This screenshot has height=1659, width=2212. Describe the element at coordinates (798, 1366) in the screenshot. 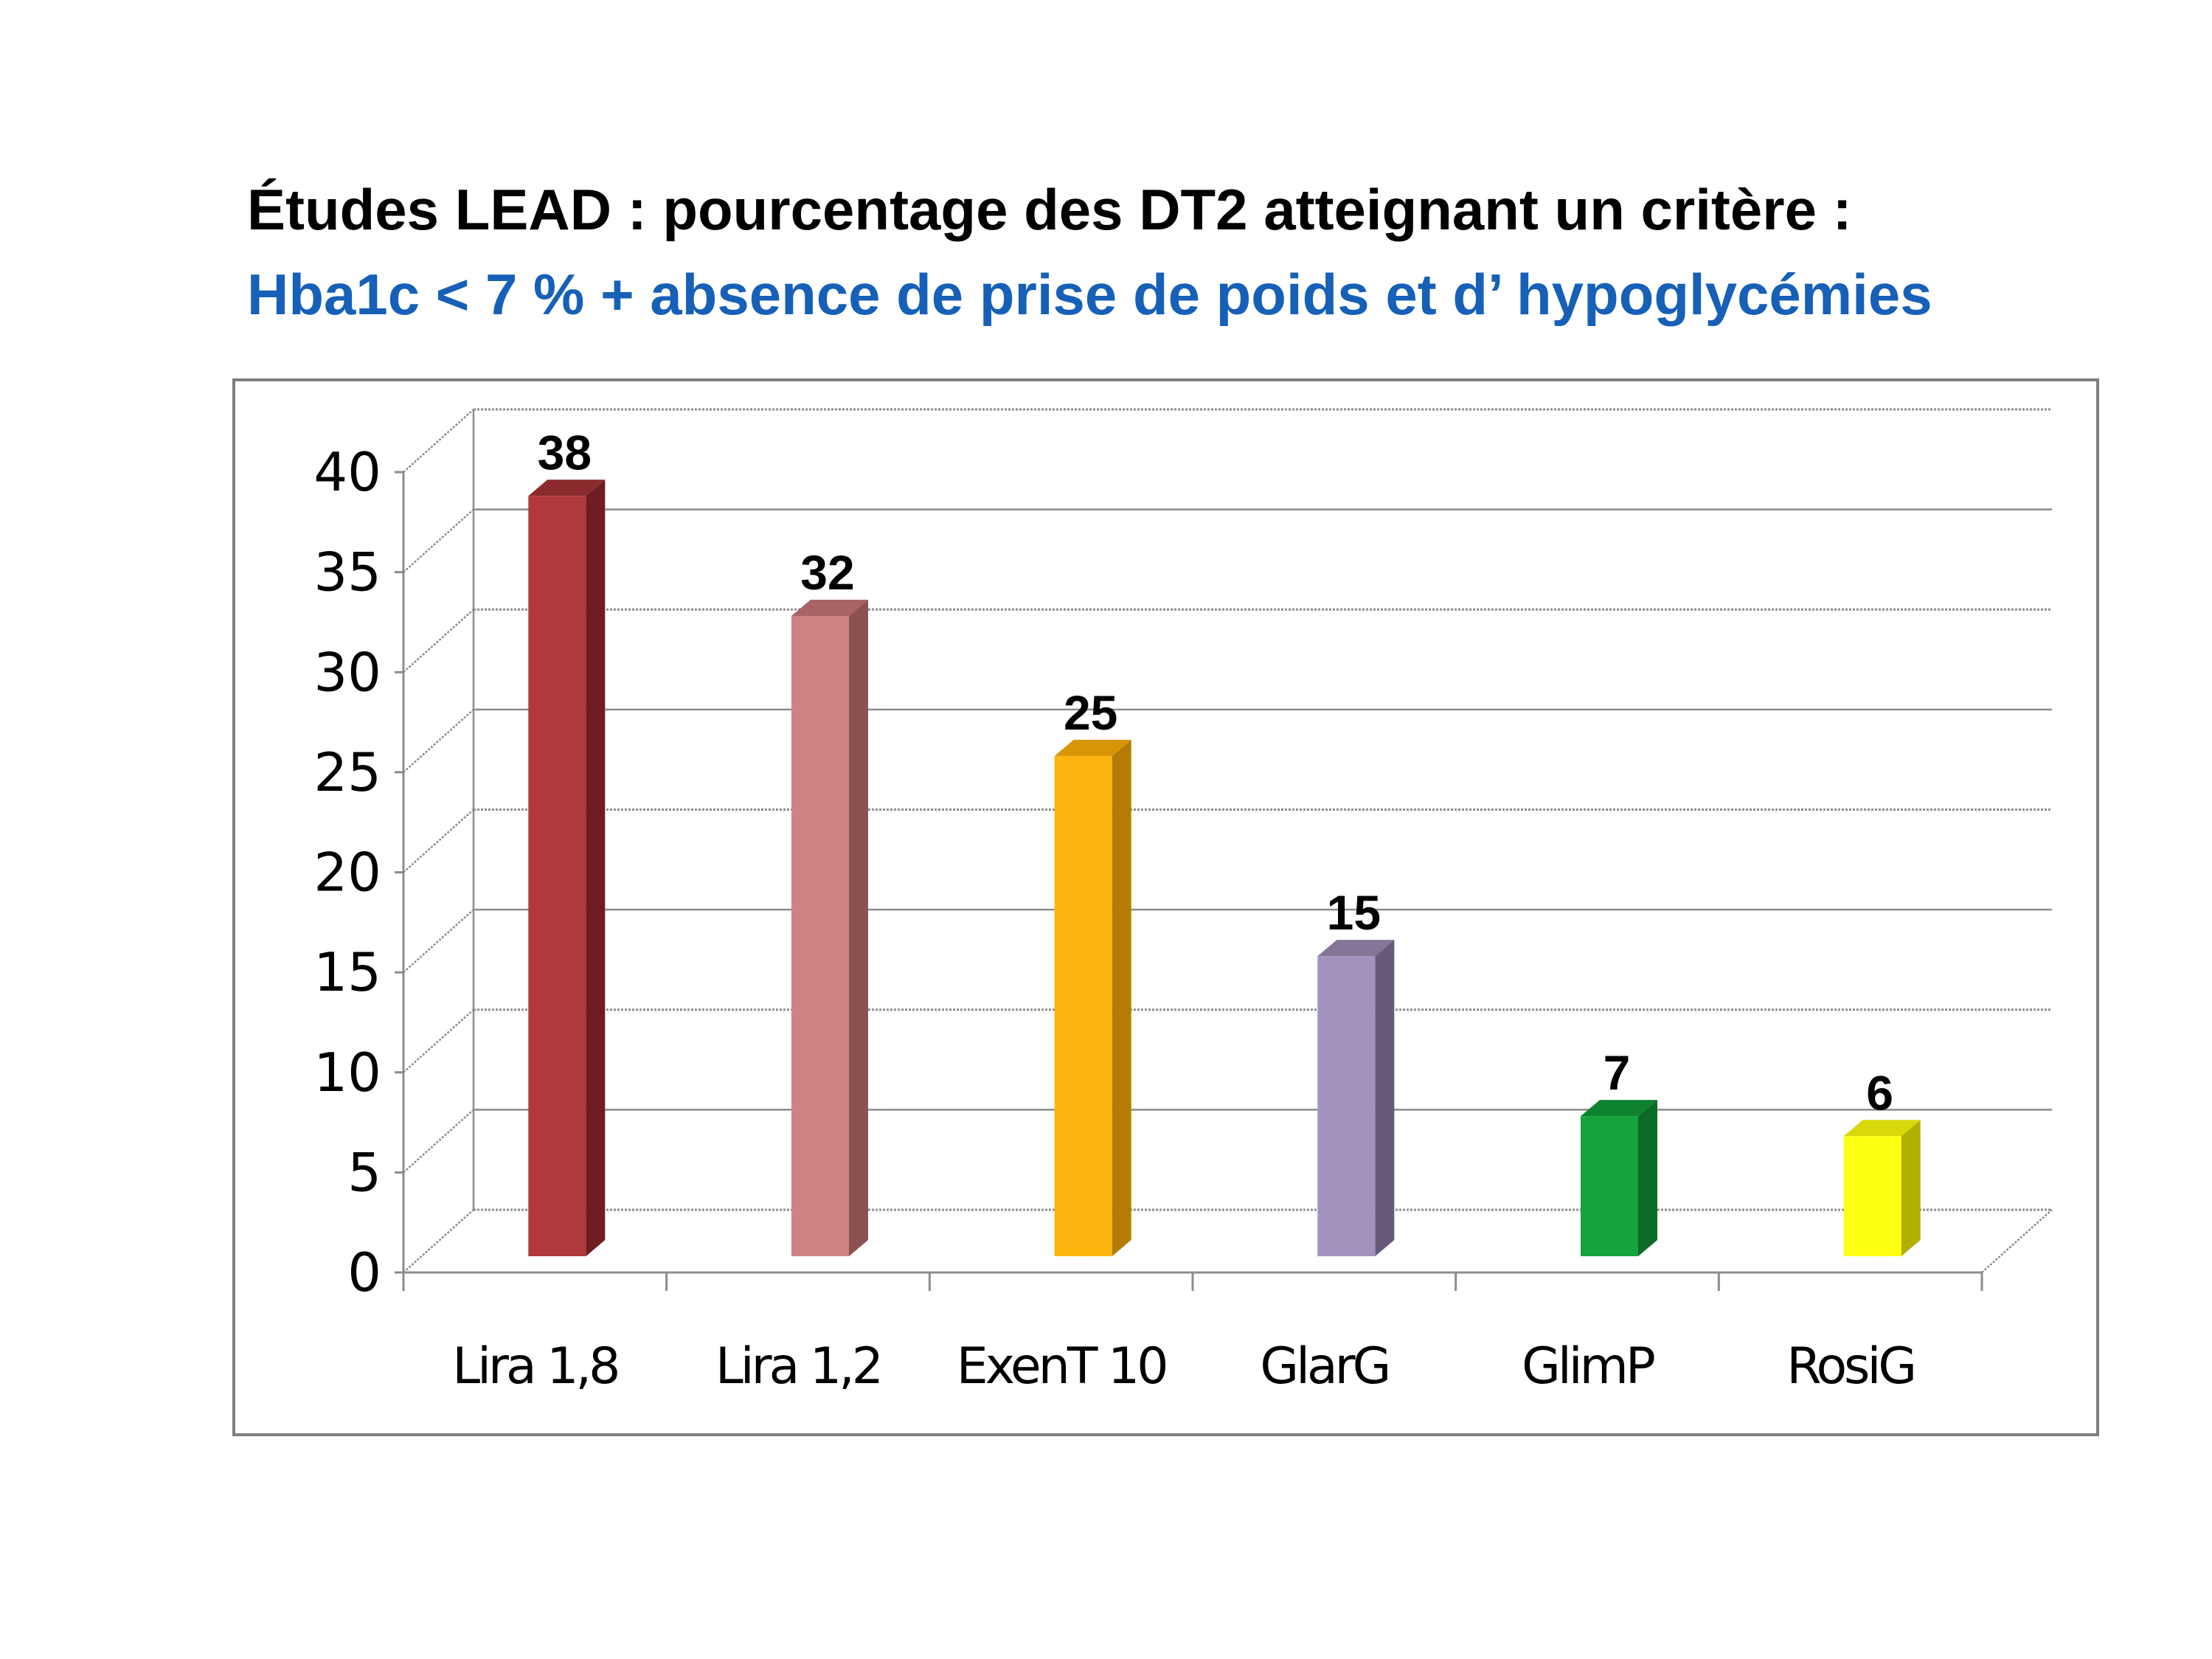

I see `x-tick-label: Lira 1,2` at that location.